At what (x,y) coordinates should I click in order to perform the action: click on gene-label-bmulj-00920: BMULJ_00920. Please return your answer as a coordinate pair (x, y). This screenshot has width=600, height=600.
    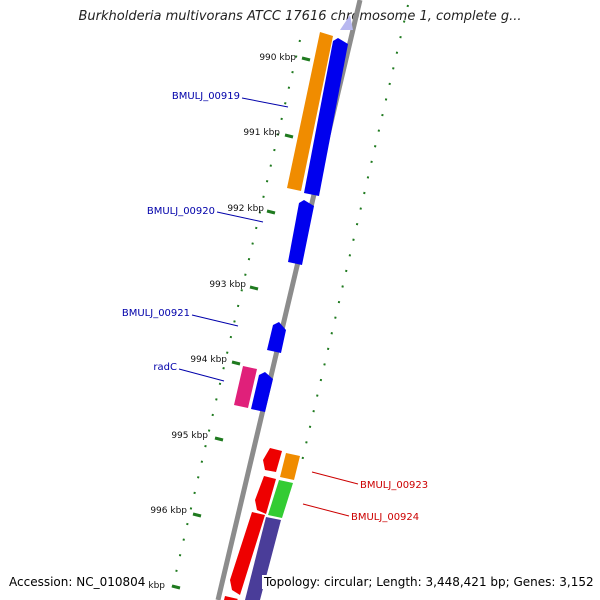
    Looking at the image, I should click on (181, 211).